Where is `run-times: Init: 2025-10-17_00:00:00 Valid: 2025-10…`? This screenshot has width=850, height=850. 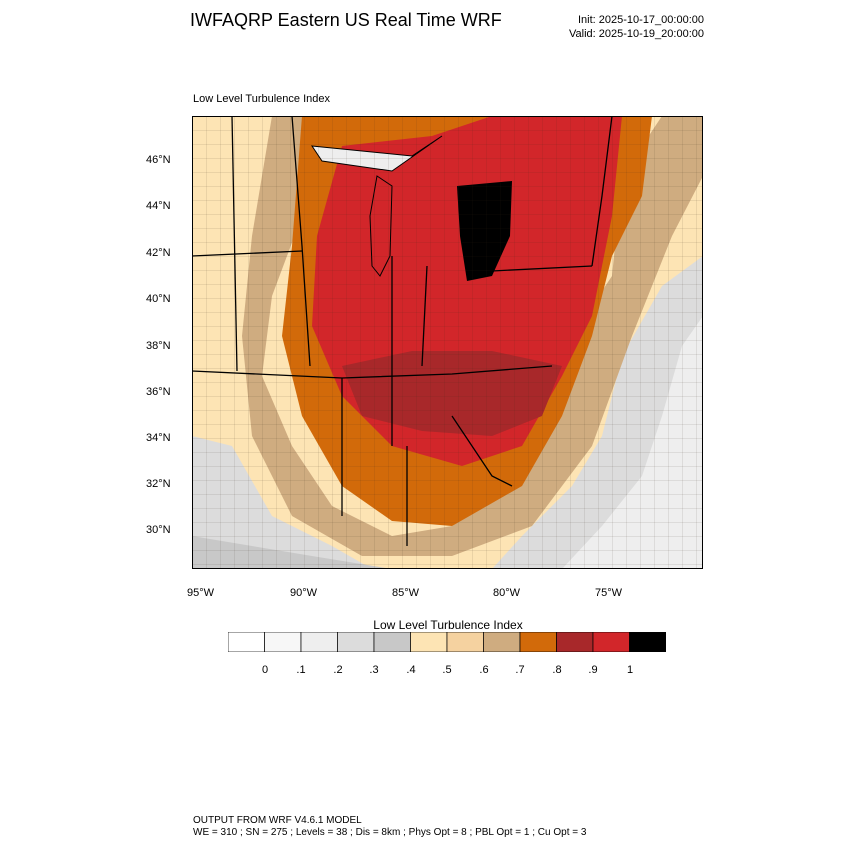
run-times: Init: 2025-10-17_00:00:00 Valid: 2025-10… is located at coordinates (636, 27).